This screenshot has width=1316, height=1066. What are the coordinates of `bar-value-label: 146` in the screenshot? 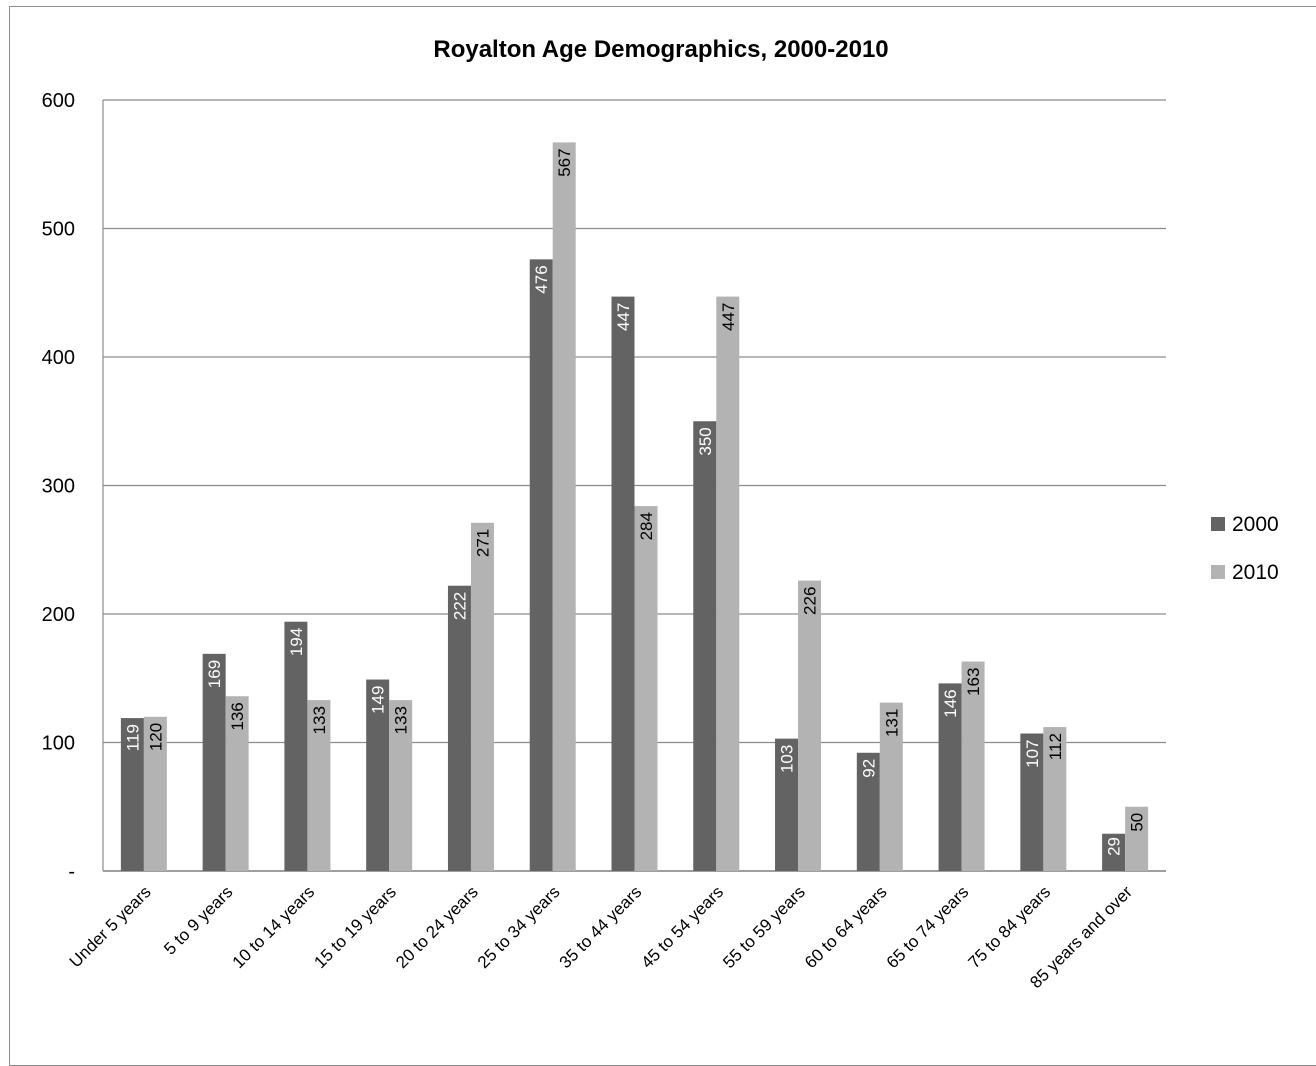 It's located at (950, 703).